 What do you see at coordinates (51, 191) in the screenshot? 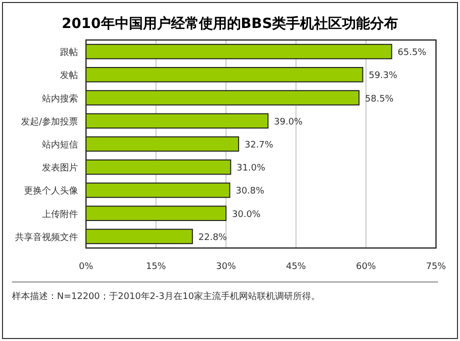
I see `category-label: 更换个人头像` at bounding box center [51, 191].